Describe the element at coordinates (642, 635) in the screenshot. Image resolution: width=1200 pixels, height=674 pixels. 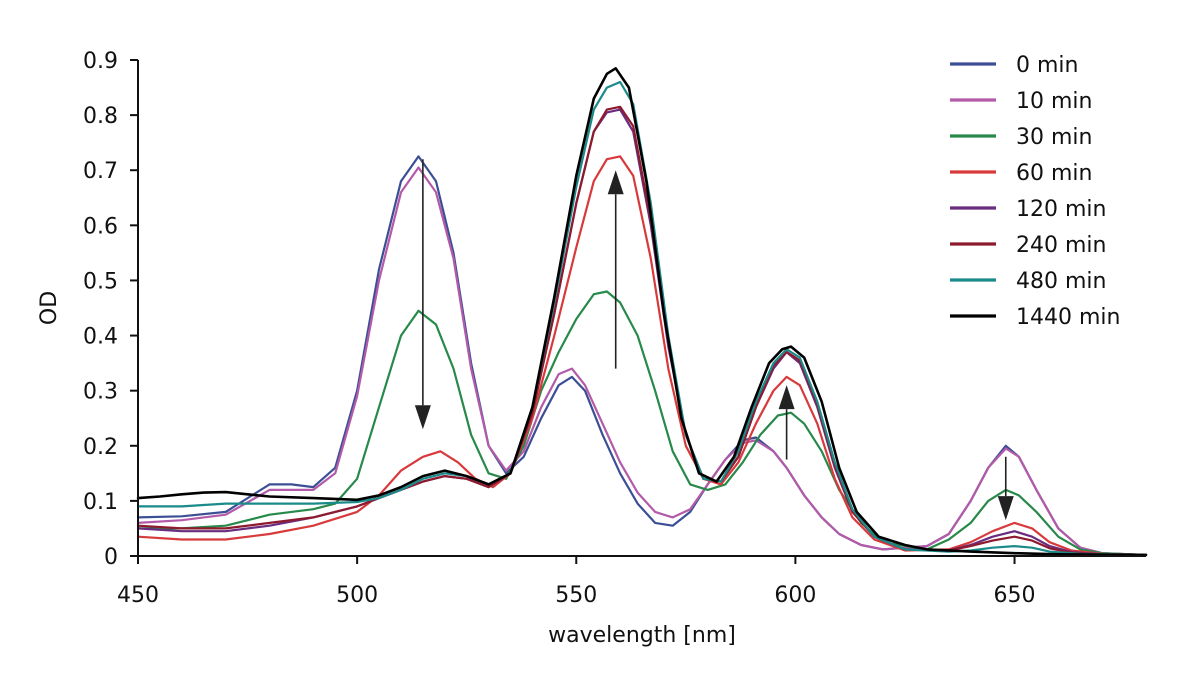
I see `x-axis-title: wavelength [nm]` at that location.